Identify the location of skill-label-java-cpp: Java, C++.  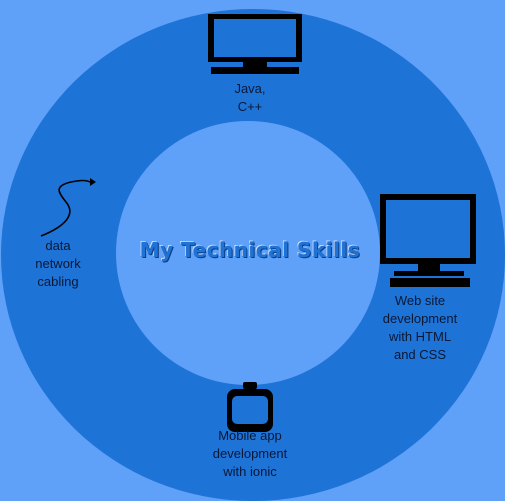
(250, 97).